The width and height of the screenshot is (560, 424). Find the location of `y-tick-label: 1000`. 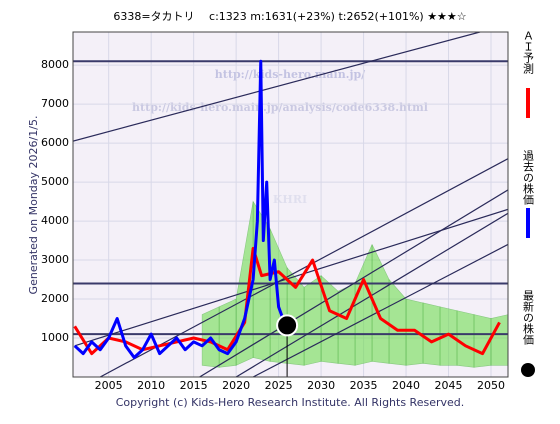

y-tick-label: 1000 is located at coordinates (55, 337).